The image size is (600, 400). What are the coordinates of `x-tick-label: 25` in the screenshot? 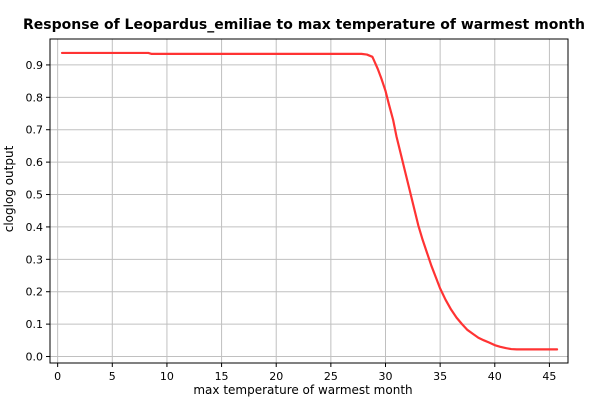 It's located at (331, 376).